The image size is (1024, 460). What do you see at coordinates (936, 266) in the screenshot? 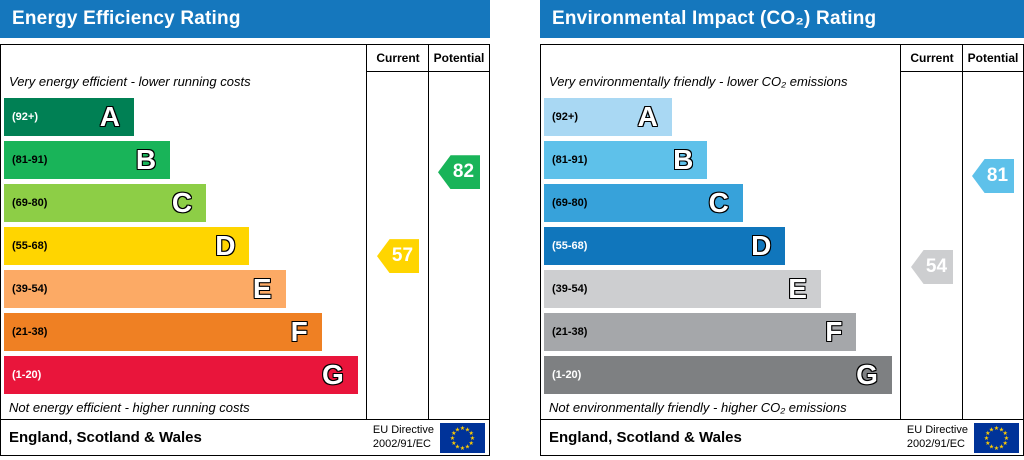
I see `current-rating-value: 54` at bounding box center [936, 266].